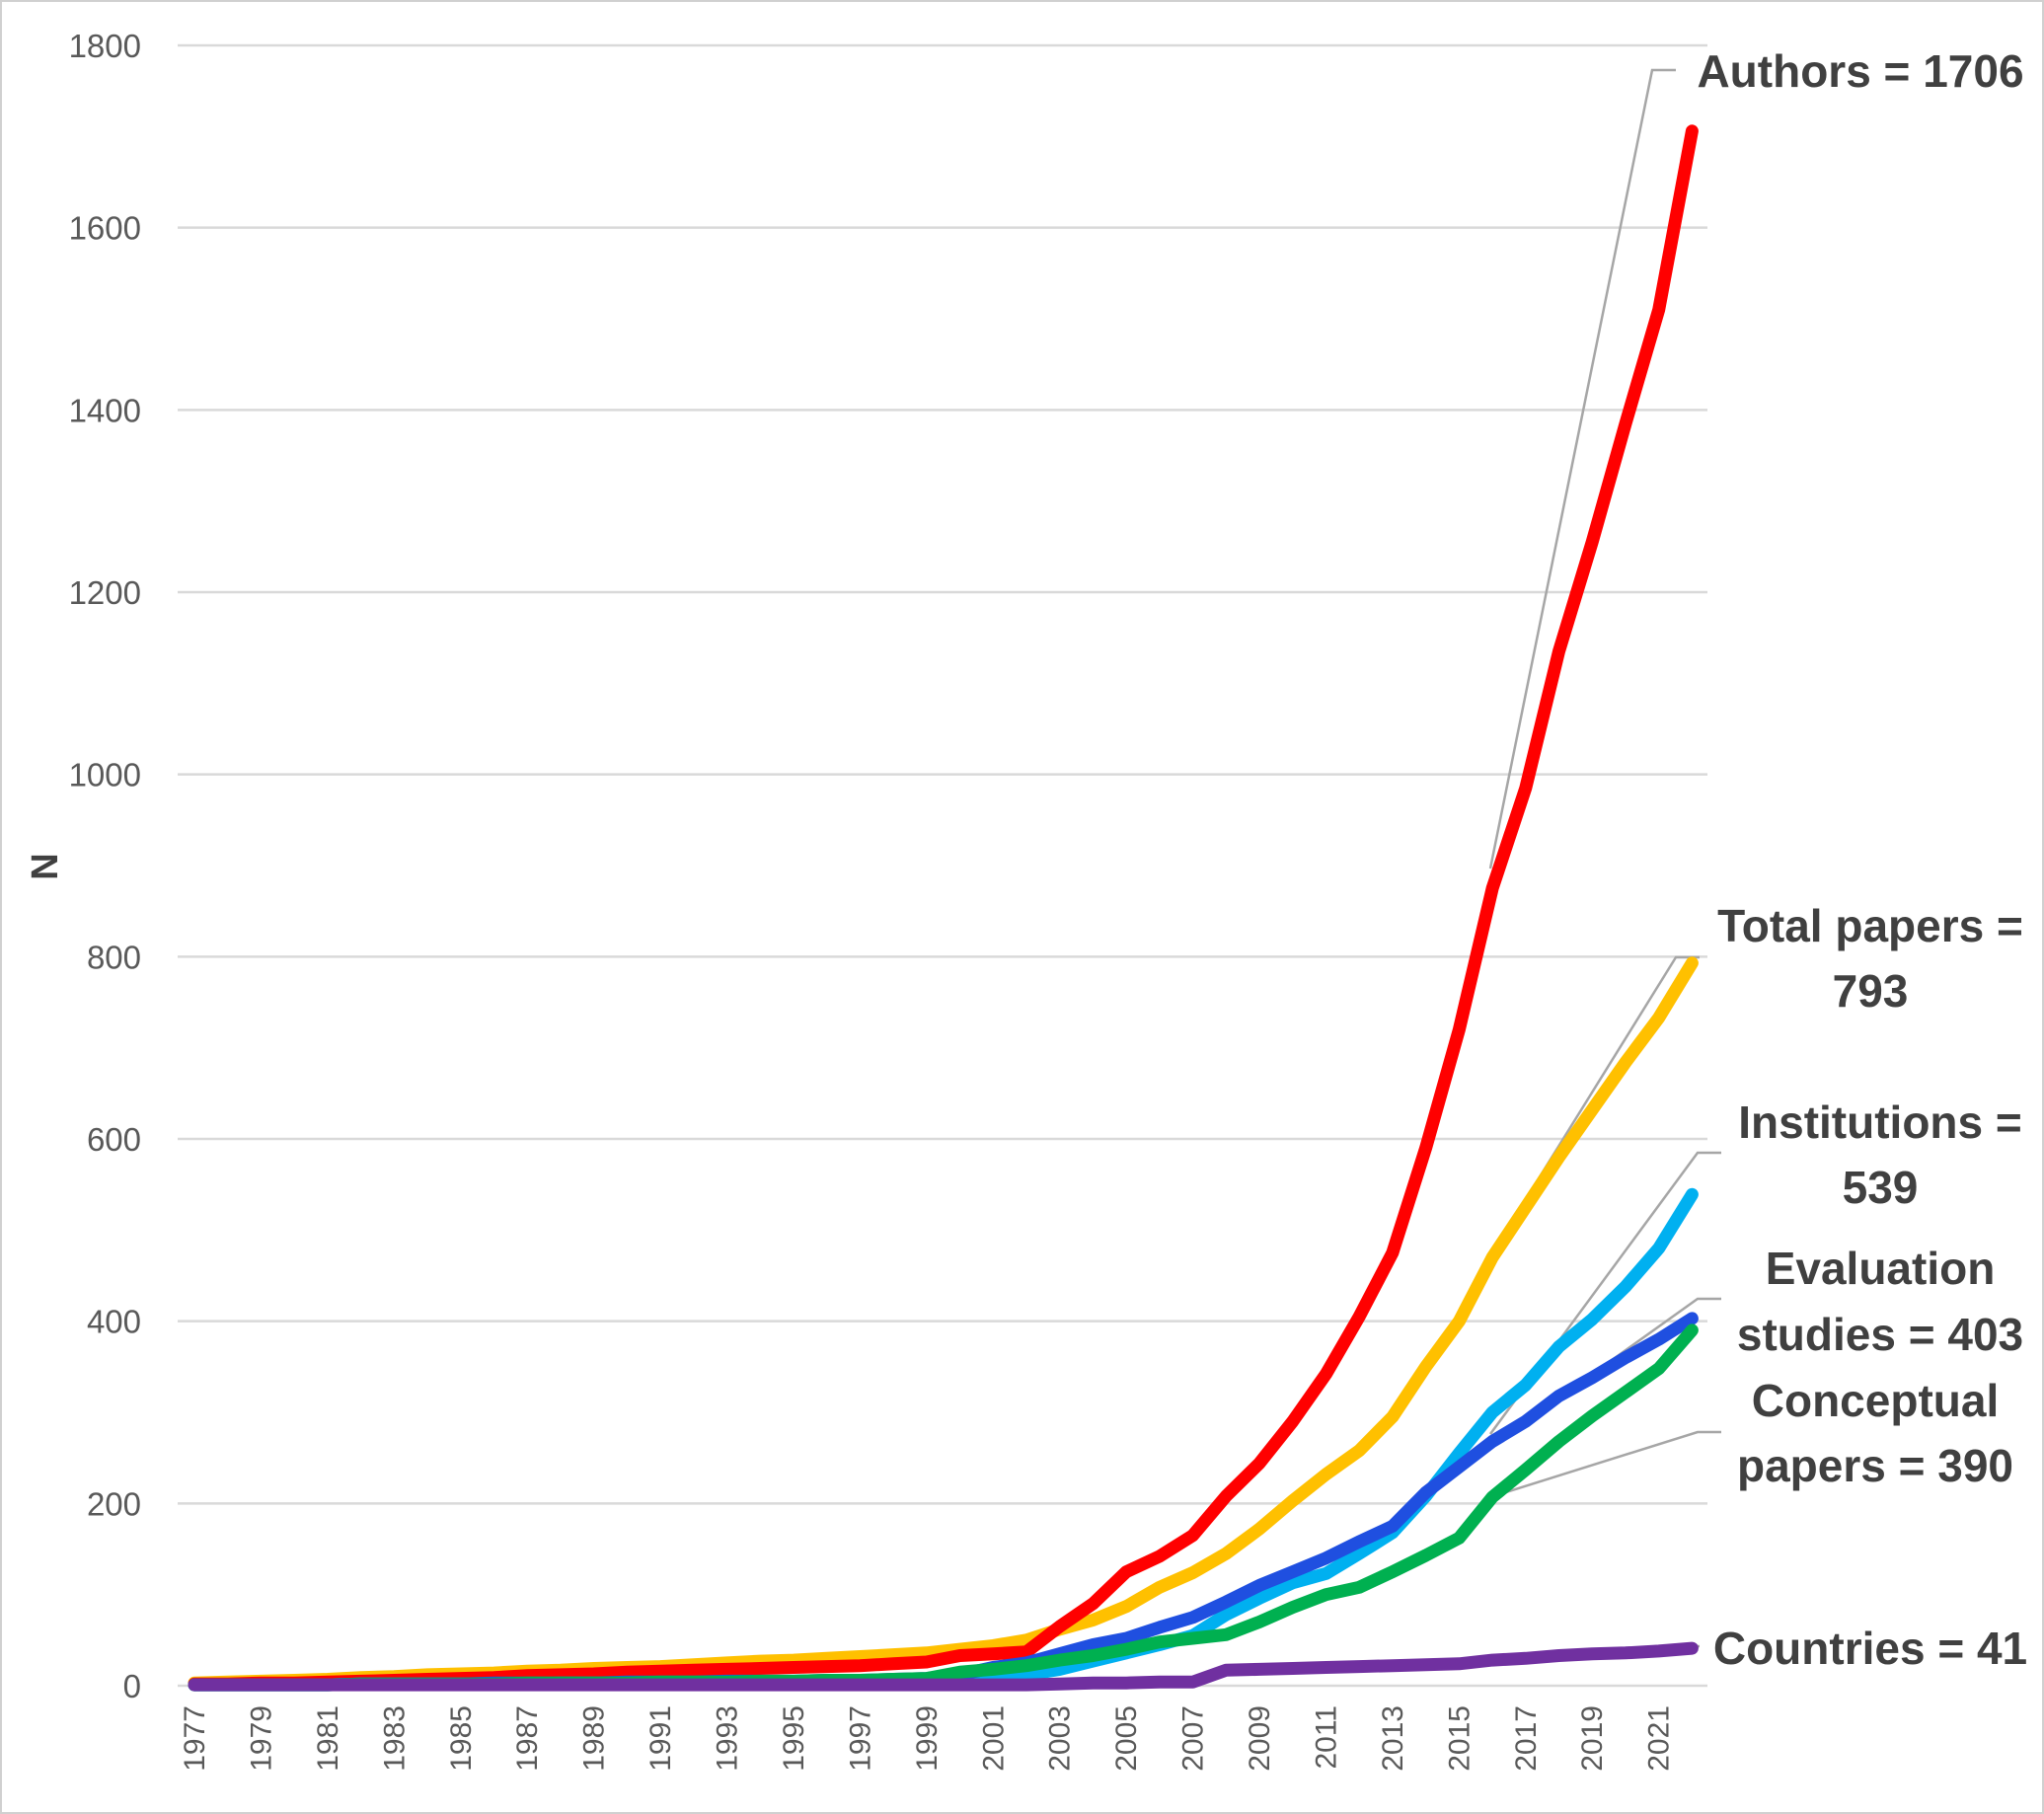 The height and width of the screenshot is (1814, 2044). Describe the element at coordinates (1605, 1465) in the screenshot. I see `leader-line-conceptual-papers` at that location.